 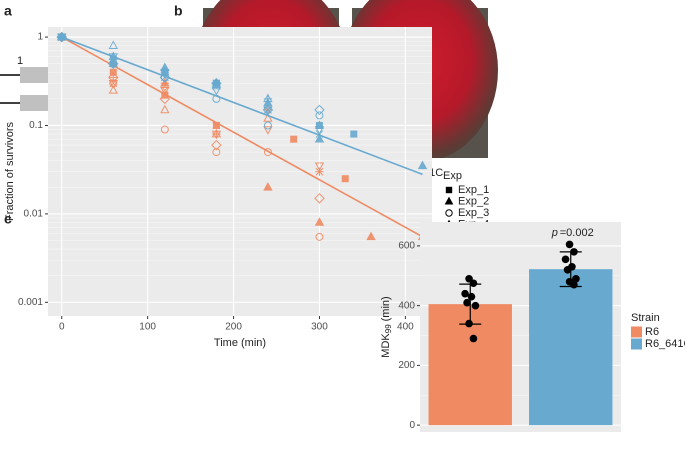 I want to click on y-axis-title-part: 99, so click(x=388, y=328).